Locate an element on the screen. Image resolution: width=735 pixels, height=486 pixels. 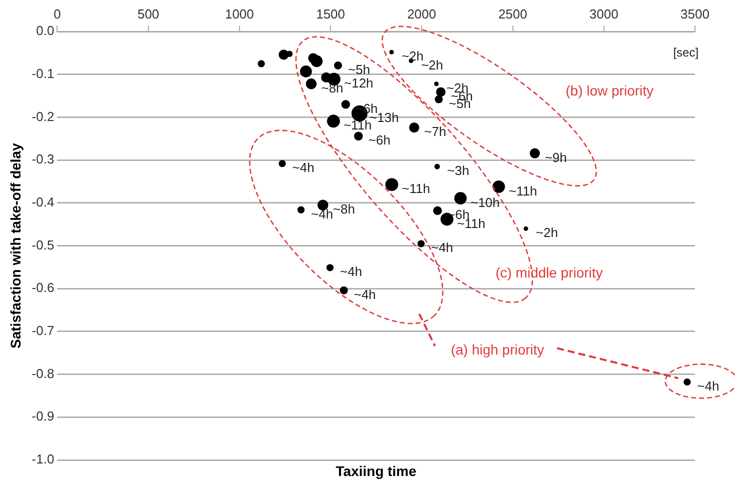
y-tick-label: -0.3 is located at coordinates (43, 159).